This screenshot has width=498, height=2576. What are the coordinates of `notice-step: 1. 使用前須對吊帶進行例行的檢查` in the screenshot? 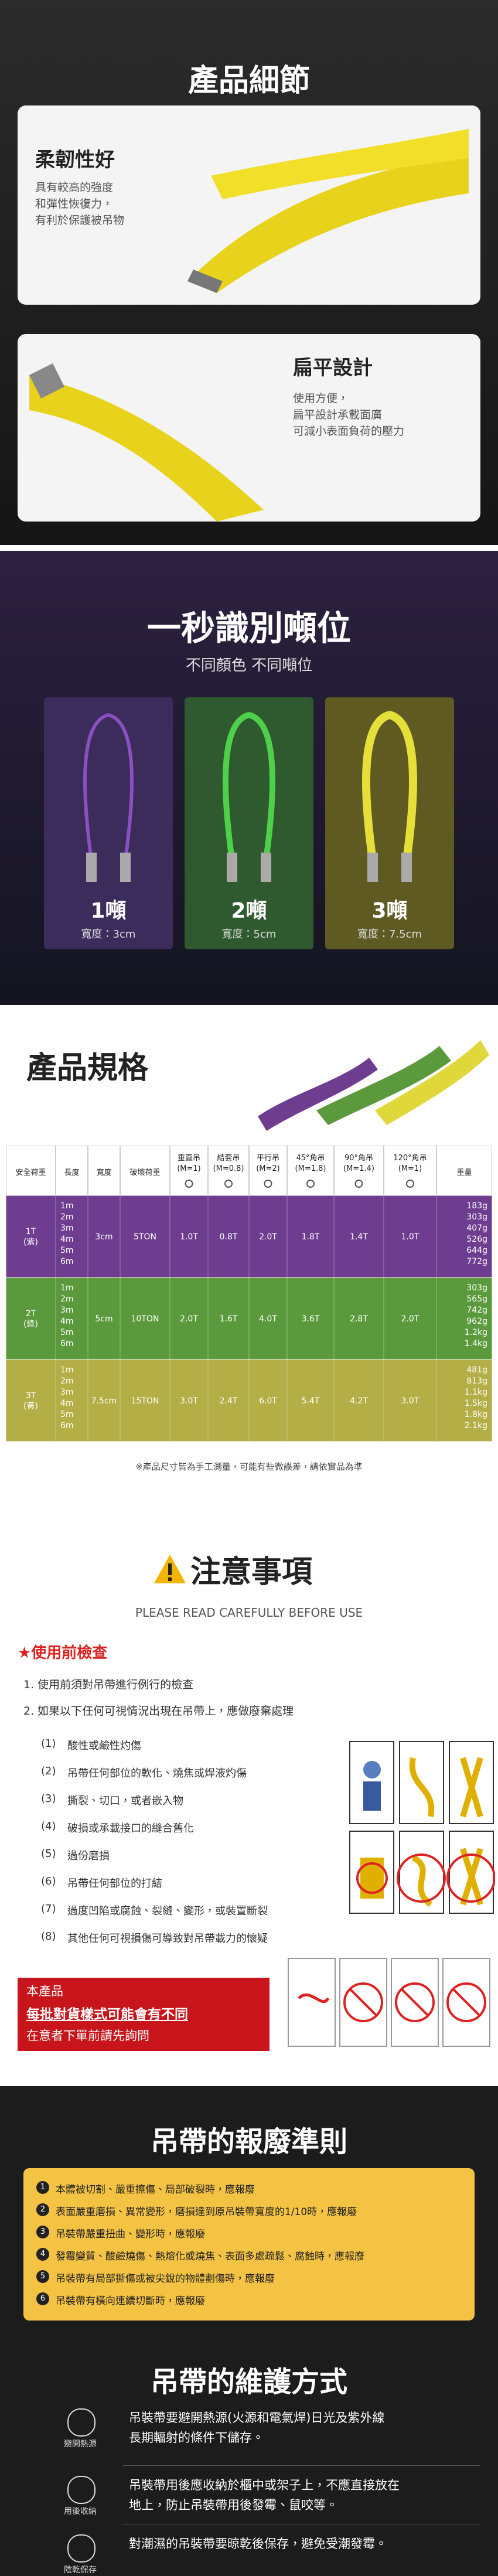 It's located at (109, 1684).